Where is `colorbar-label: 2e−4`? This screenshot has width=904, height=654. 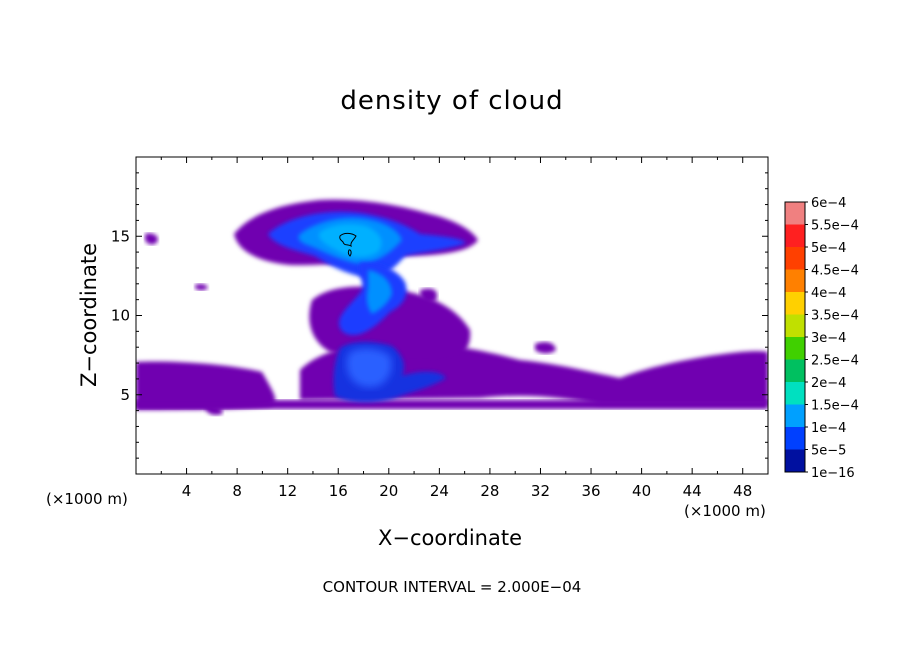
colorbar-label: 2e−4 is located at coordinates (828, 383).